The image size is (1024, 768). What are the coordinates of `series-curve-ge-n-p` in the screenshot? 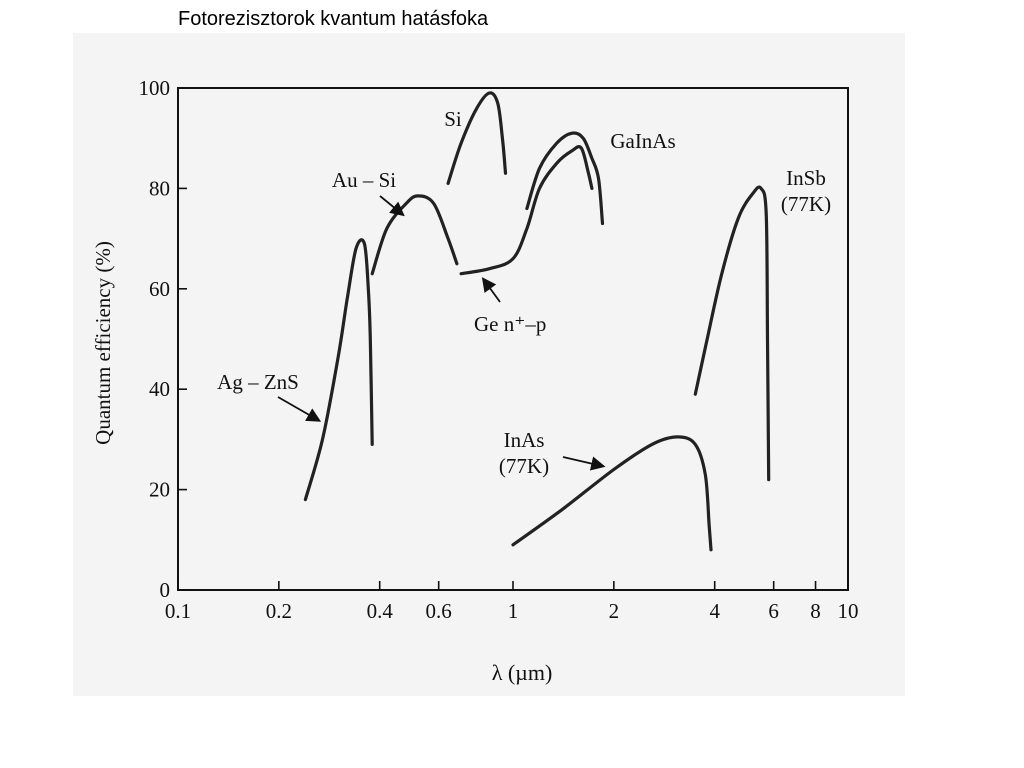 It's located at (526, 210).